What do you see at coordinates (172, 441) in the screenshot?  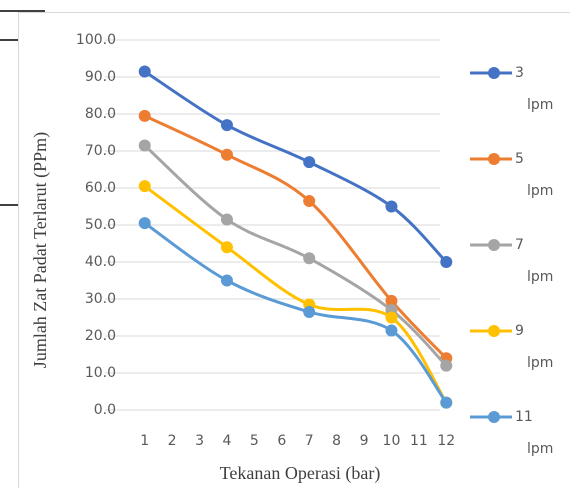 I see `x-tick-label: 2` at bounding box center [172, 441].